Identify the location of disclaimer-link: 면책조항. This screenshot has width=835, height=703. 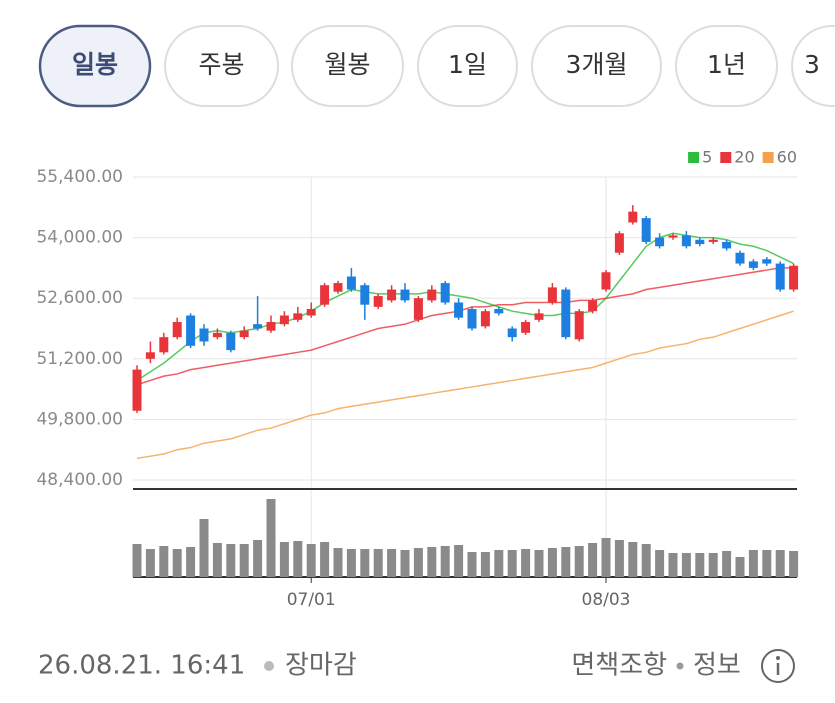
(619, 666).